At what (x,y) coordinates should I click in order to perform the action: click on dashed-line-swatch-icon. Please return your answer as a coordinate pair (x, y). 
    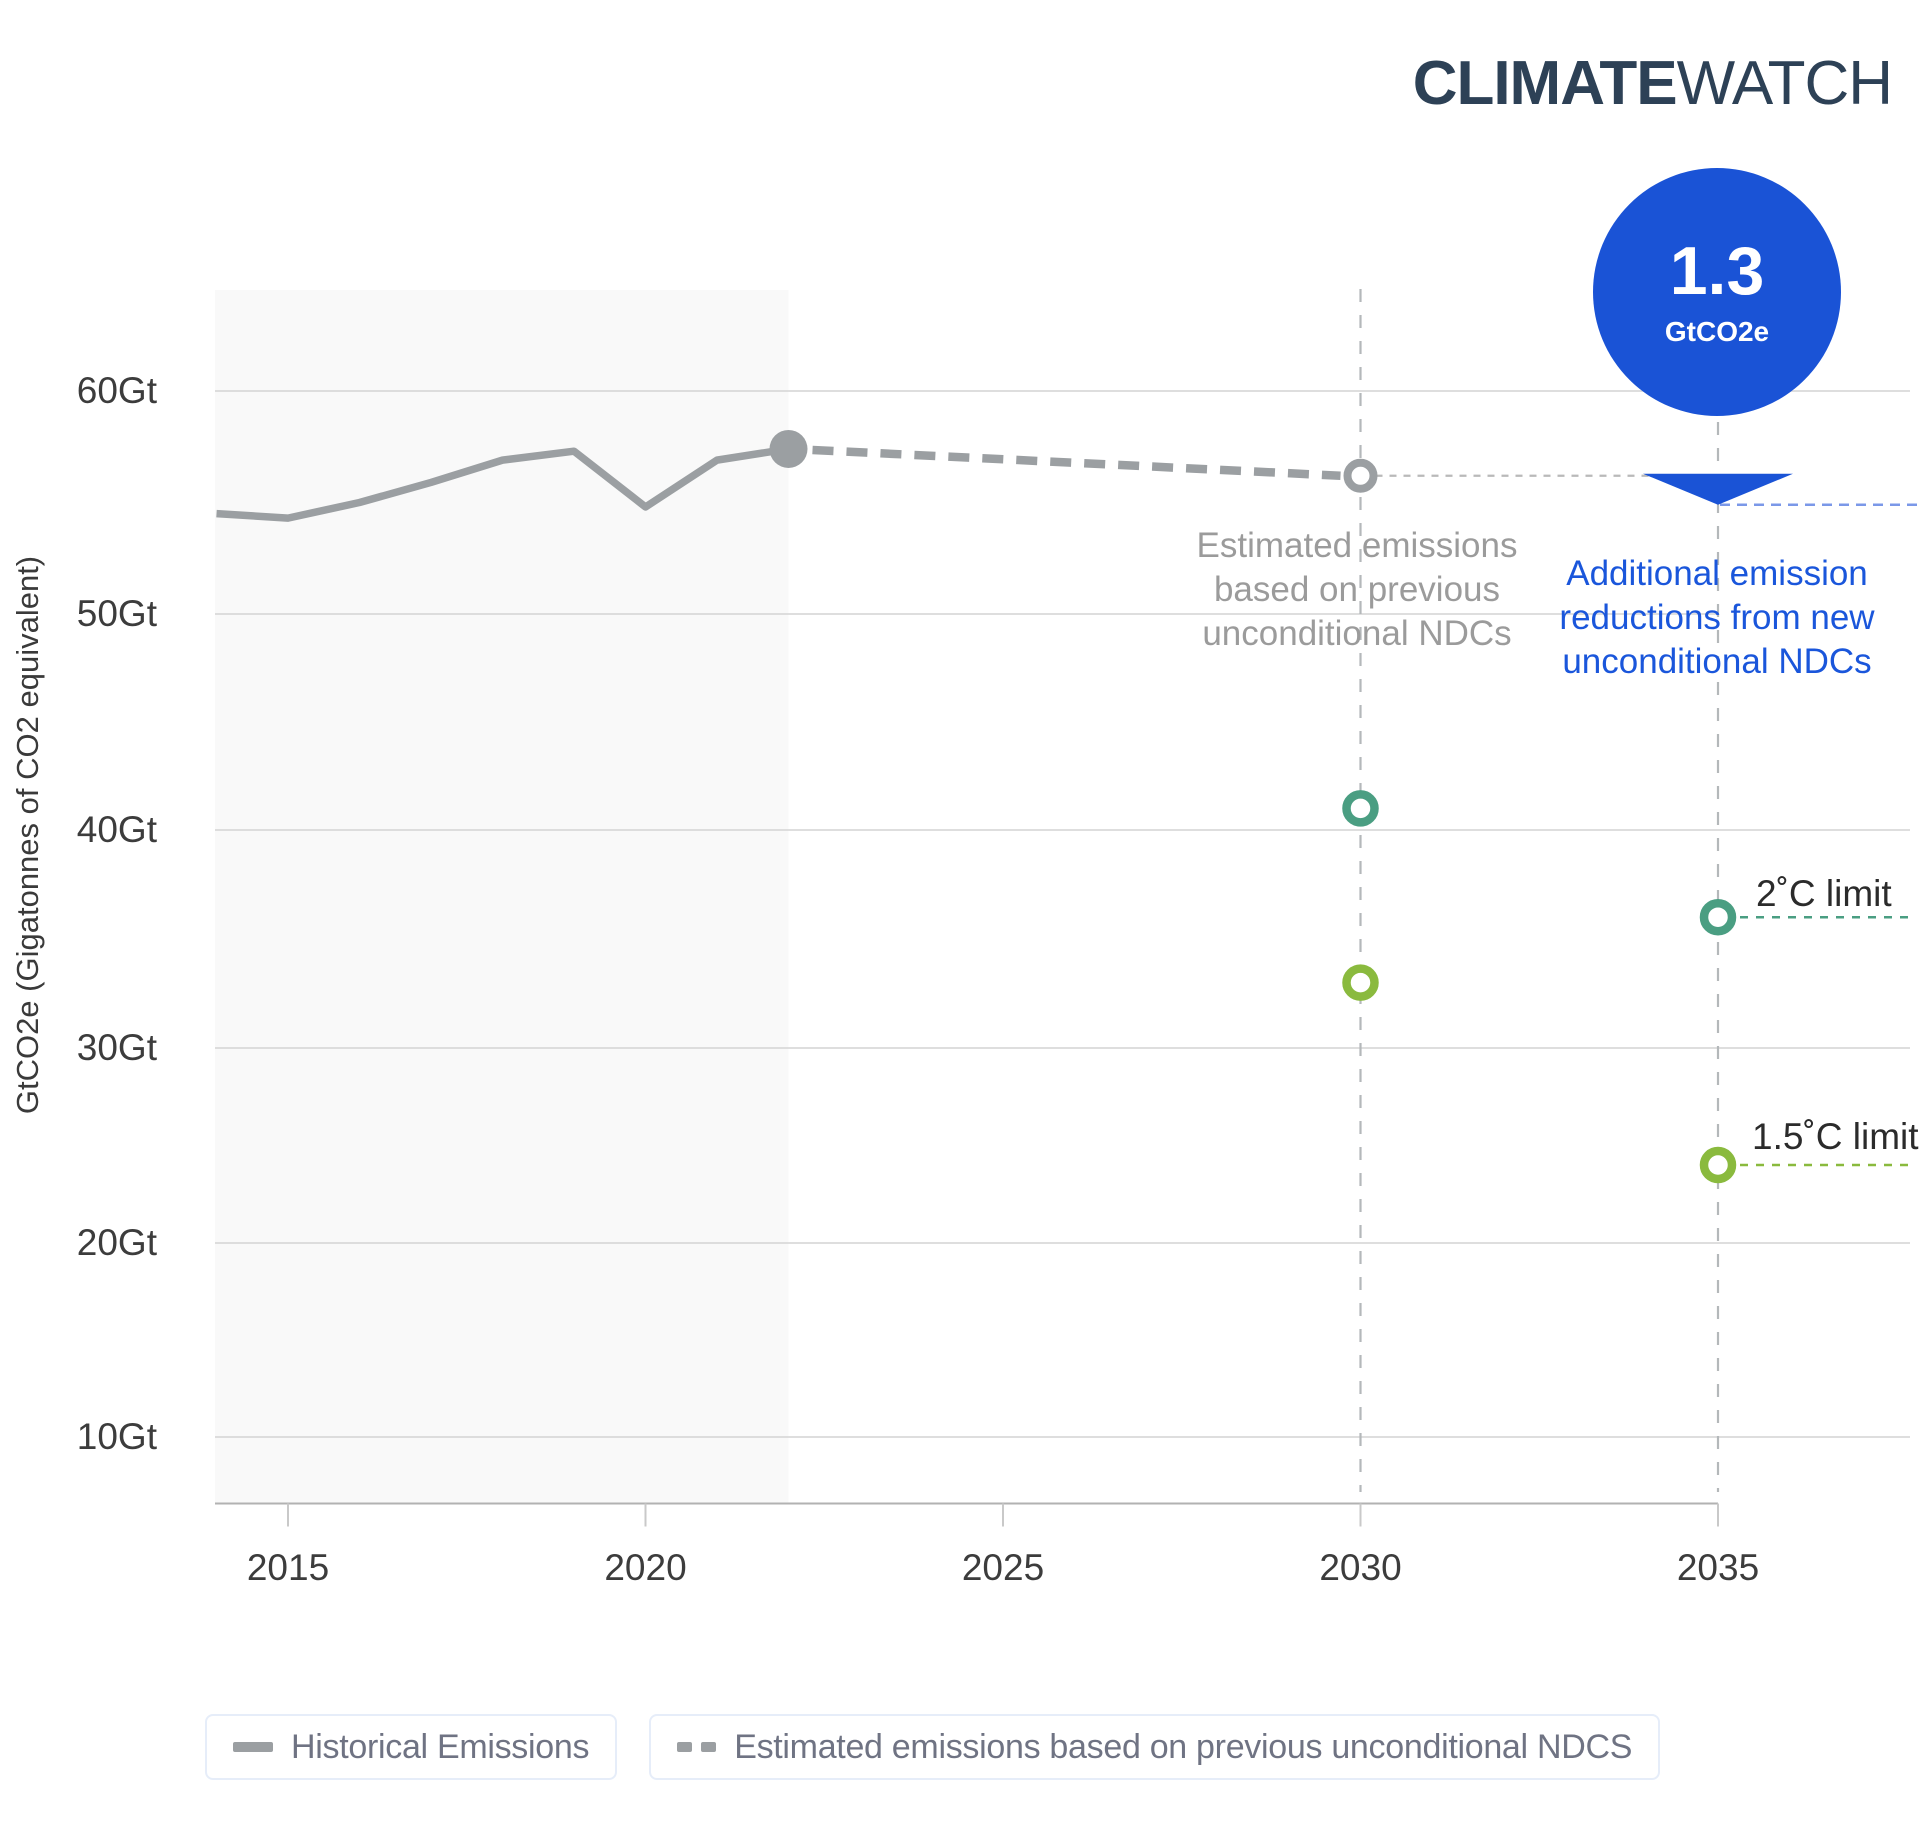
    Looking at the image, I should click on (697, 1747).